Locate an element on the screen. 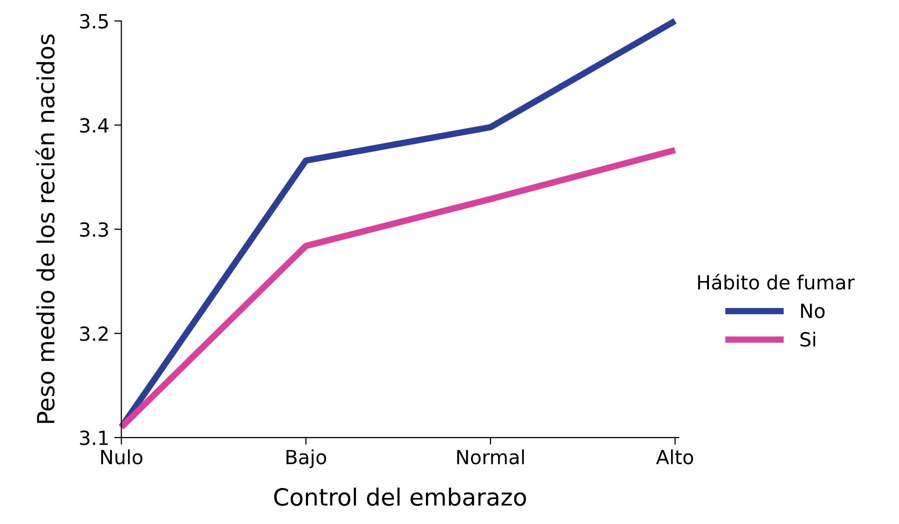  y-tick-label: 3.2 is located at coordinates (94, 334).